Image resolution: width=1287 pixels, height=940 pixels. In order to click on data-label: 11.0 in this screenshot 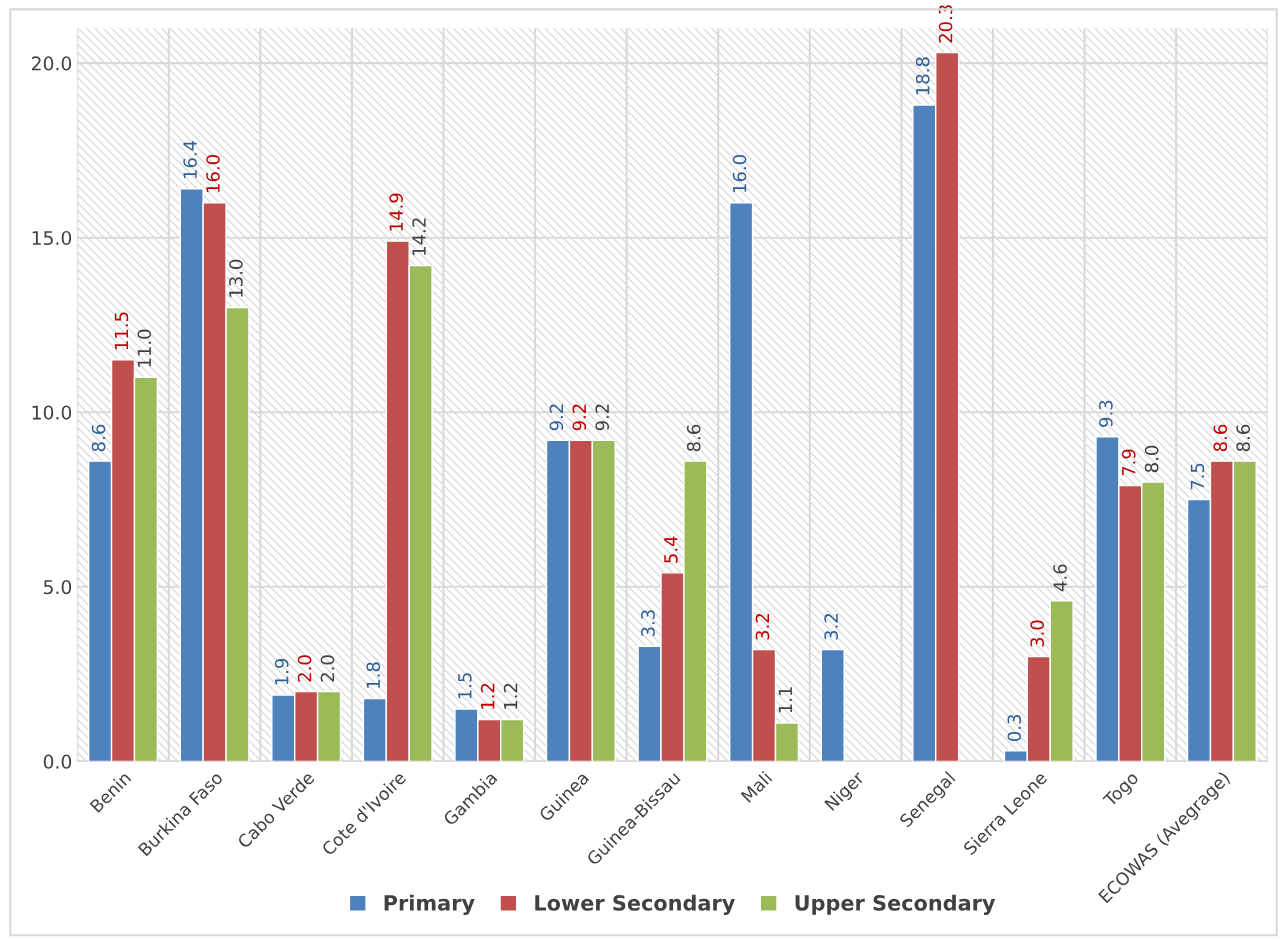, I will do `click(144, 348)`.